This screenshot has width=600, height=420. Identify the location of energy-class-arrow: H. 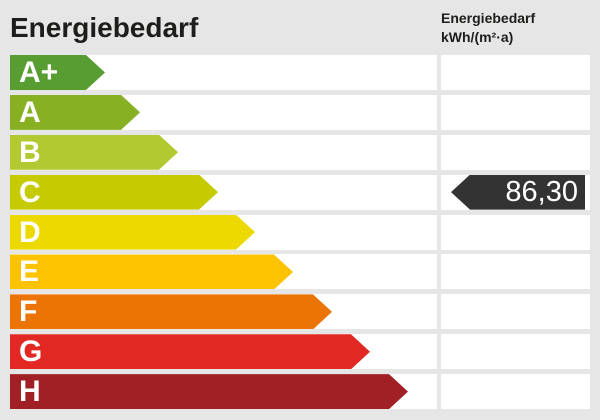
(209, 391).